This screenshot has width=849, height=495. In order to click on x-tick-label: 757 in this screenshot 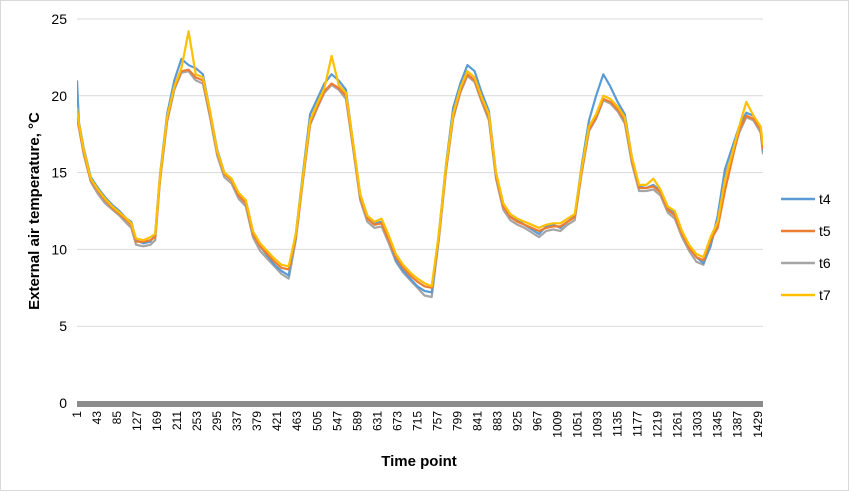, I will do `click(437, 421)`.